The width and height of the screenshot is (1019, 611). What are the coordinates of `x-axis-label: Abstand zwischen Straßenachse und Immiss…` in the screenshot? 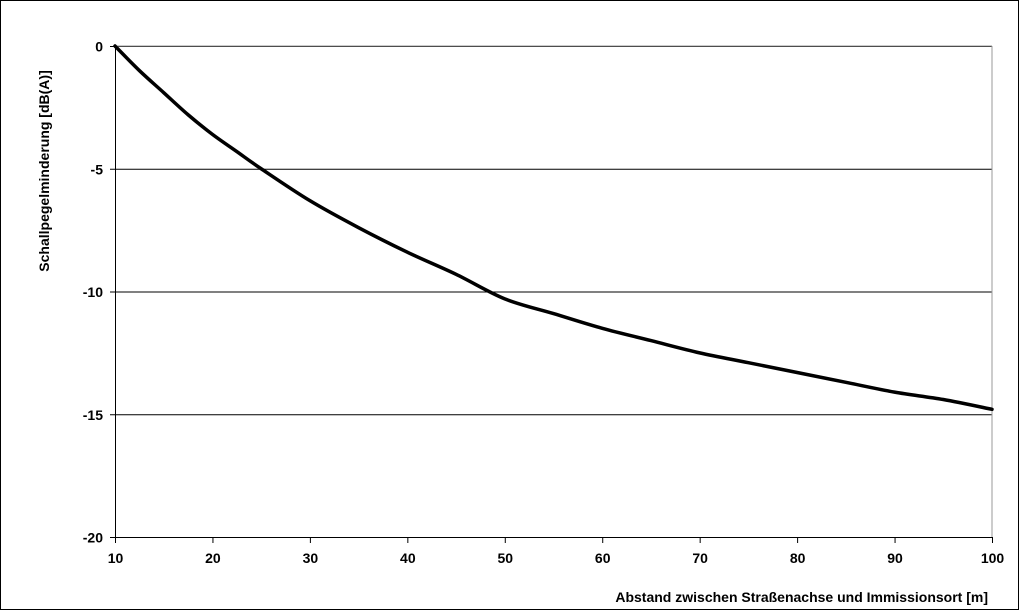 It's located at (801, 597).